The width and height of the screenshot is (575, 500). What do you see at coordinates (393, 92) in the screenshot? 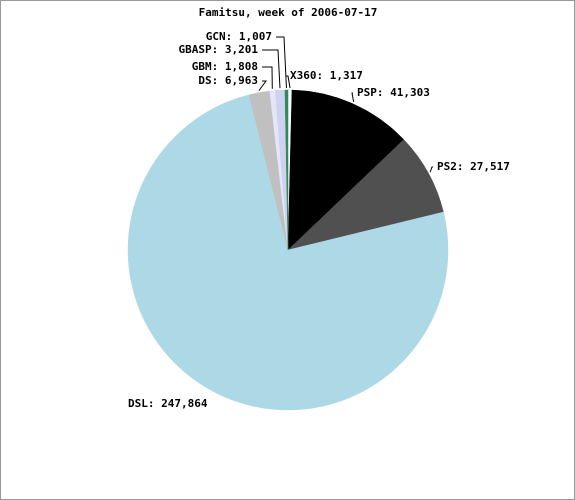
I see `slice-label: PSP: 41,303` at bounding box center [393, 92].